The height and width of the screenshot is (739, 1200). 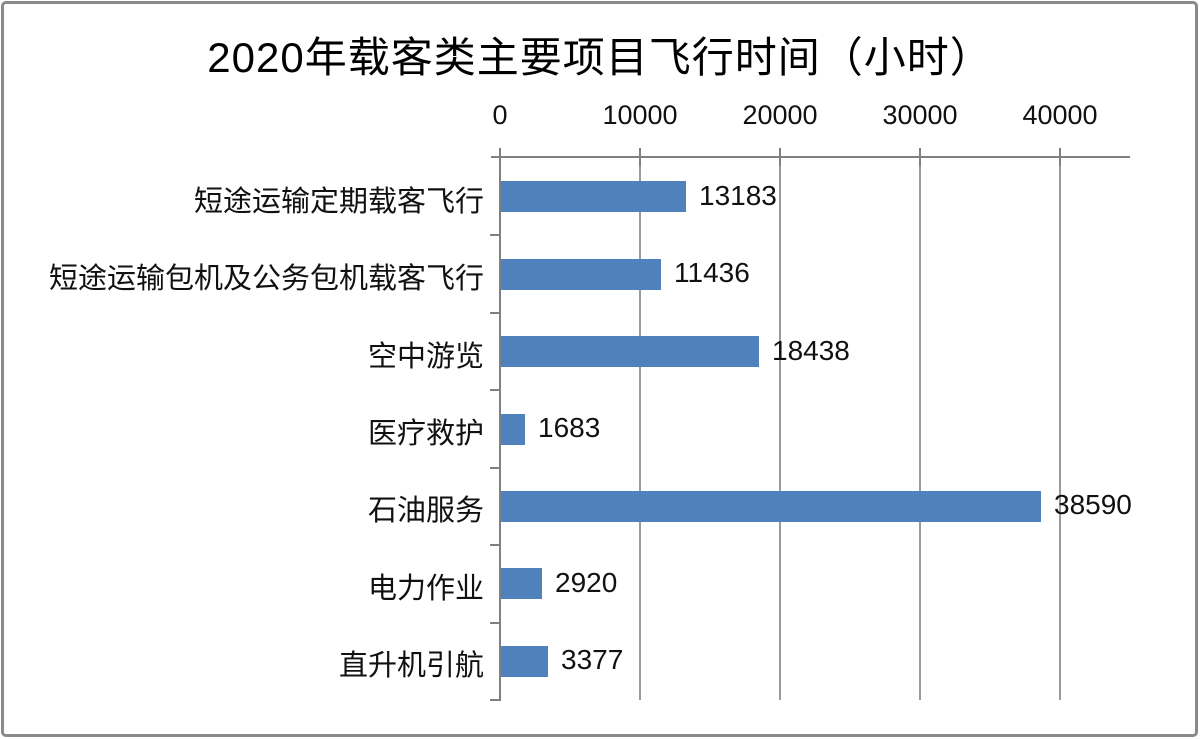 What do you see at coordinates (738, 195) in the screenshot?
I see `value-label: 13183` at bounding box center [738, 195].